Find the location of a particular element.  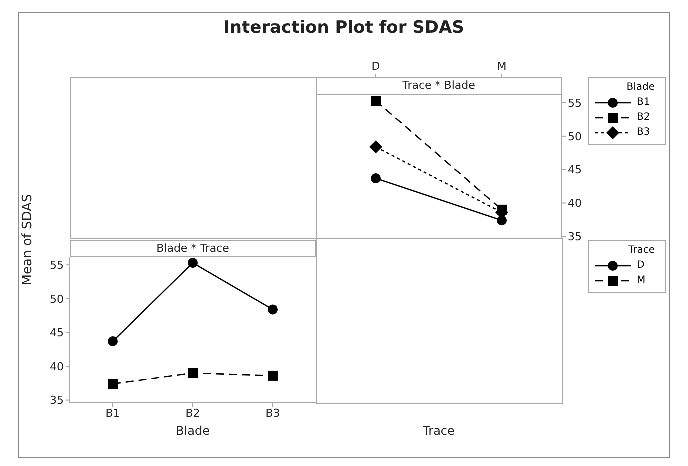

legend-label: B2 is located at coordinates (643, 117).